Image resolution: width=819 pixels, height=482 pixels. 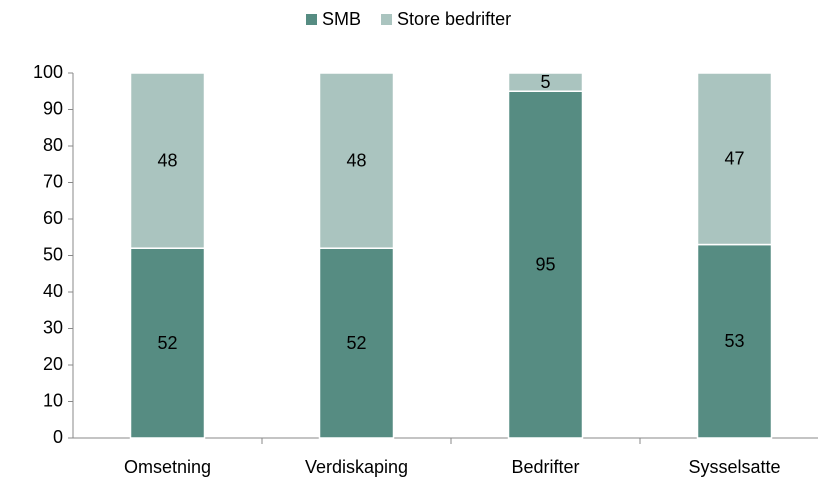 I want to click on y-tick-label: 80, so click(x=53, y=145).